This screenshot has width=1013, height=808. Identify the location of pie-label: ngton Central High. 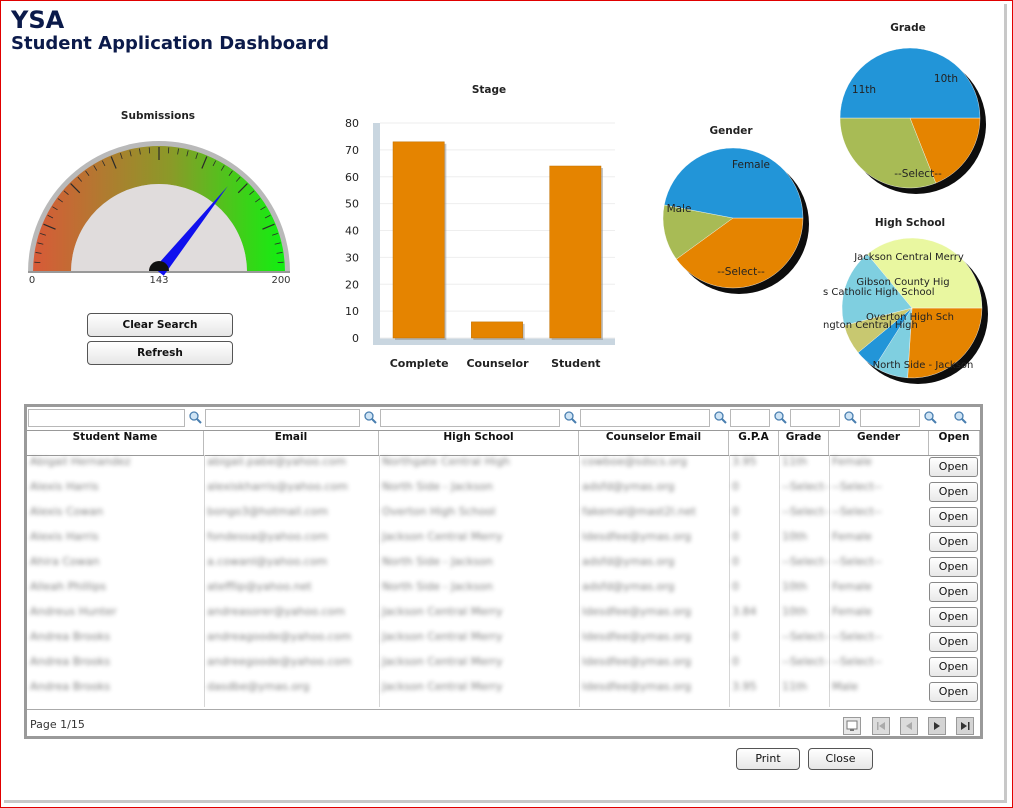
(870, 325).